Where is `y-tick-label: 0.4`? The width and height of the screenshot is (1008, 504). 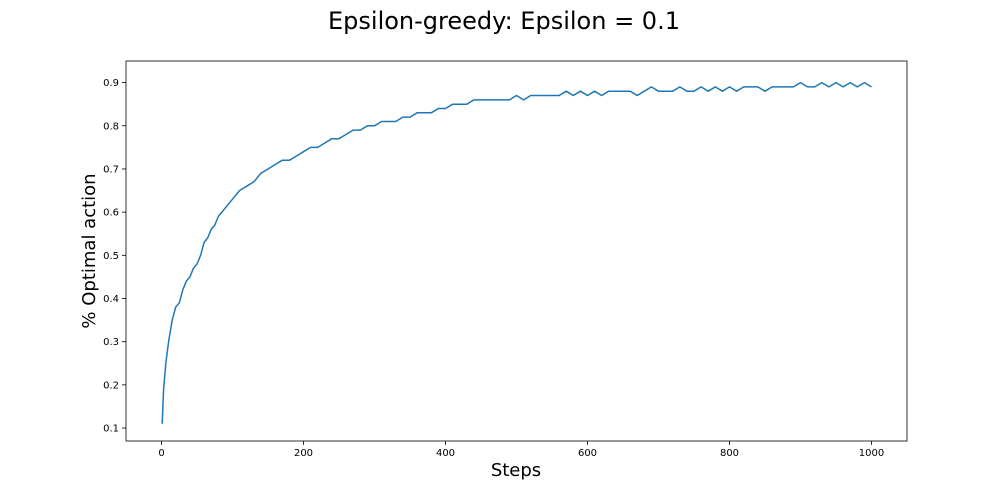
y-tick-label: 0.4 is located at coordinates (111, 299).